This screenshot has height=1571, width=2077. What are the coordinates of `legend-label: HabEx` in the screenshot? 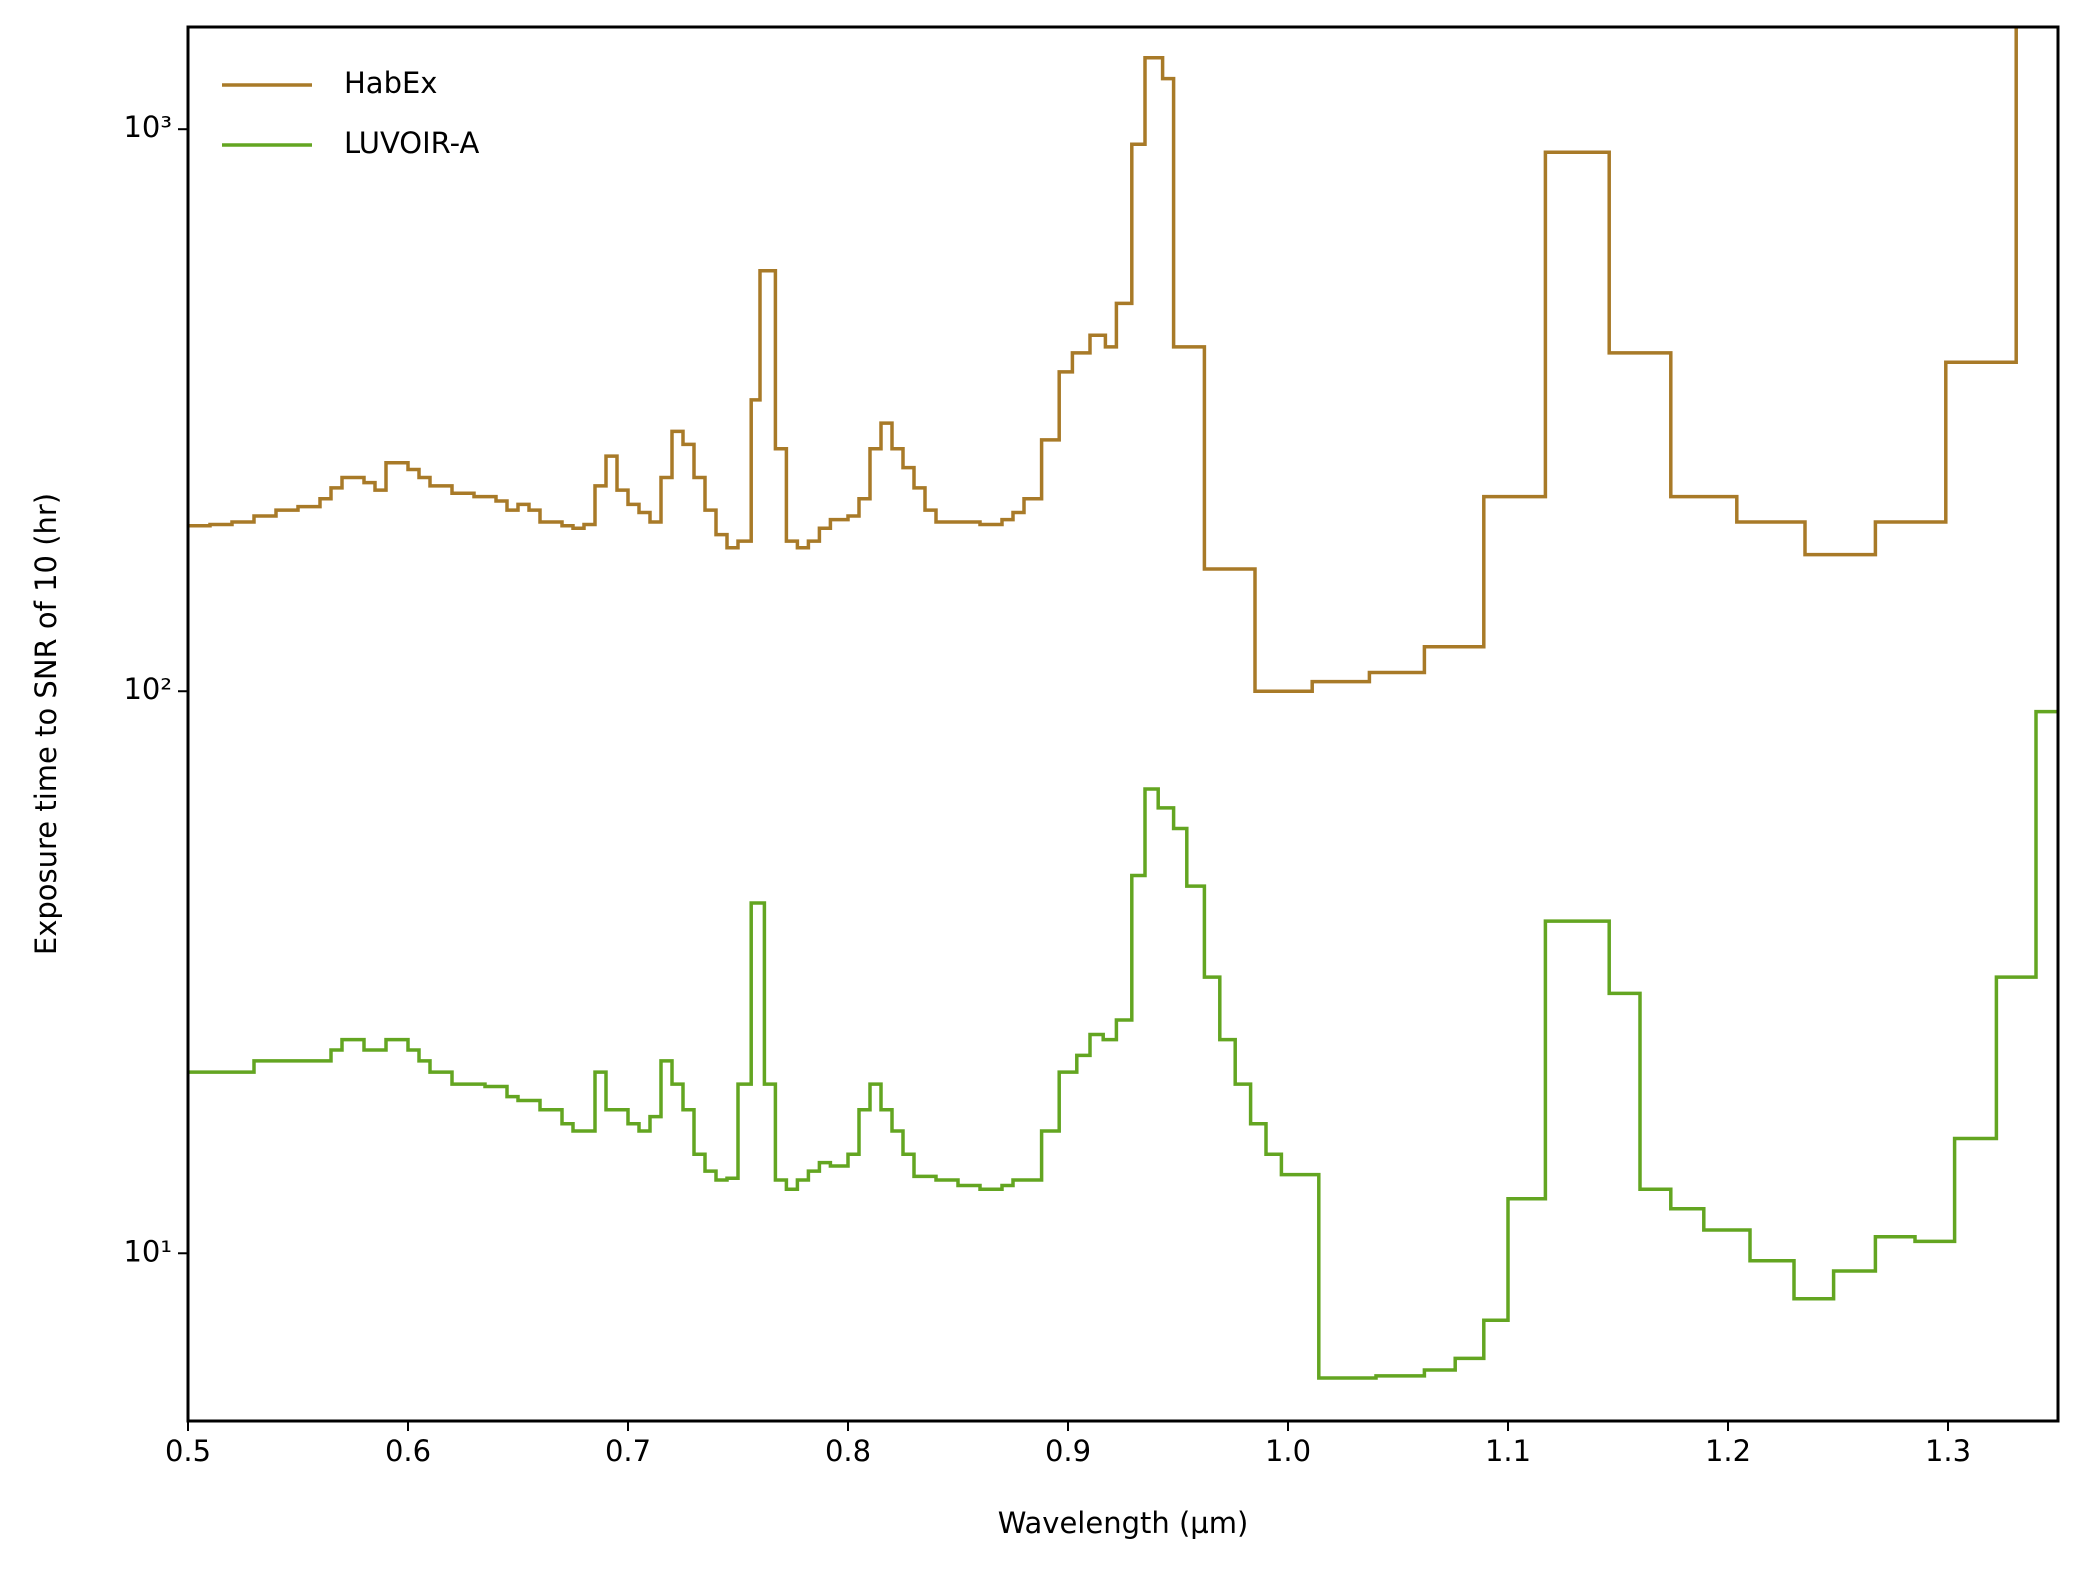 It's located at (390, 83).